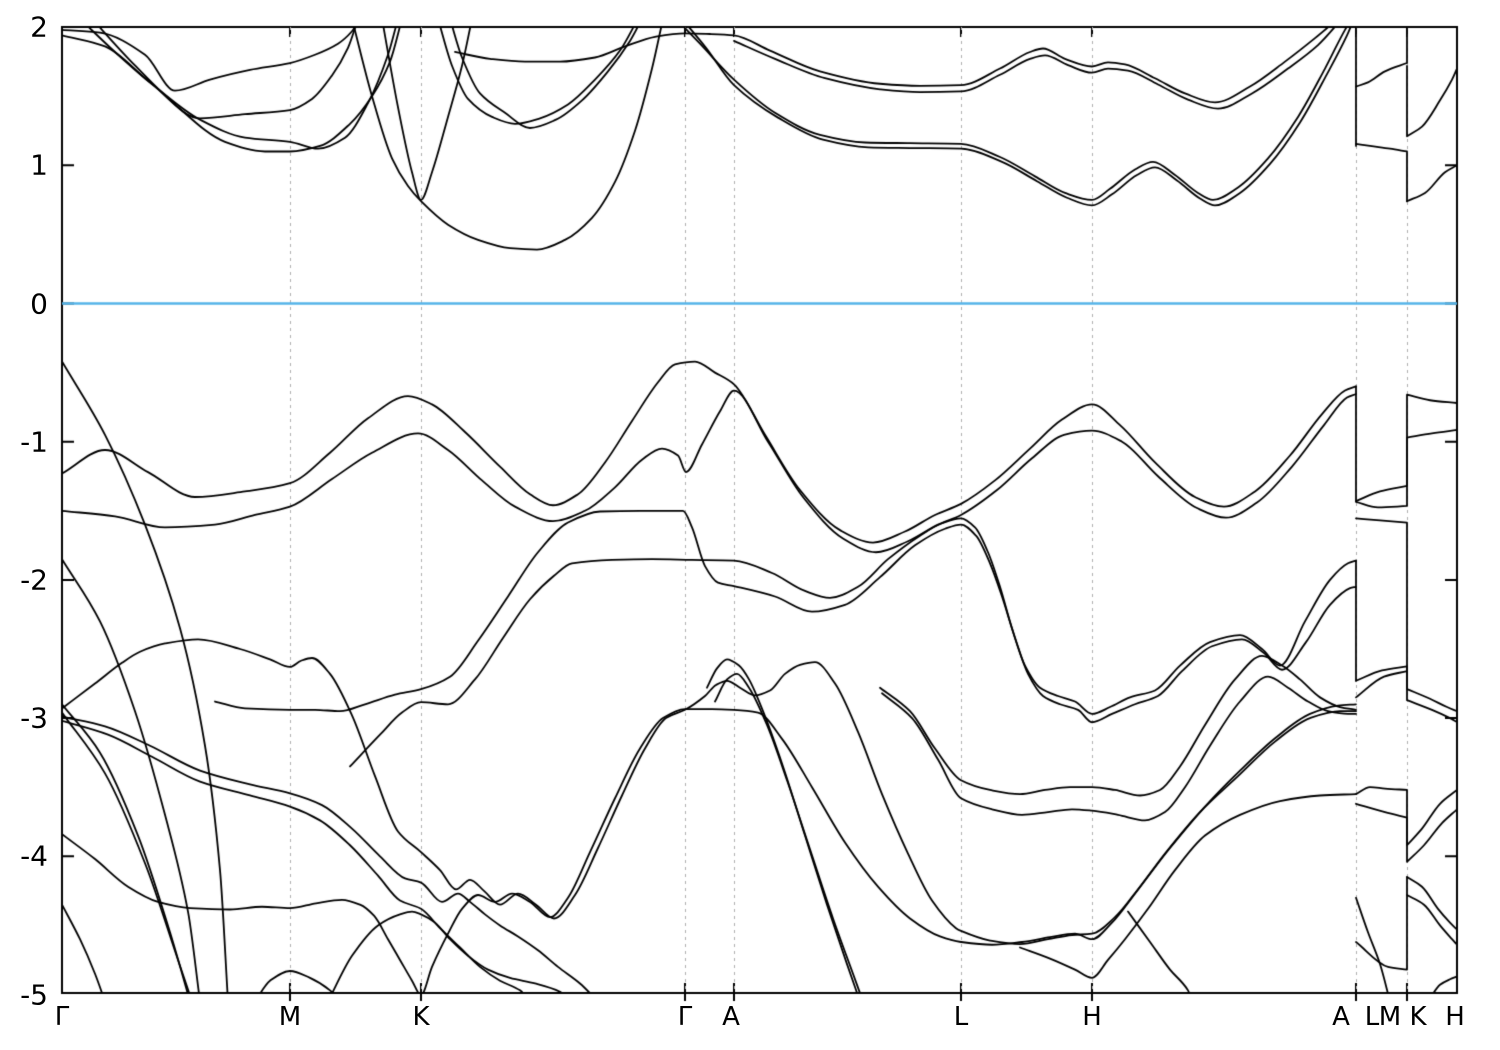  What do you see at coordinates (34, 994) in the screenshot?
I see `y-axis-tick-label: -5` at bounding box center [34, 994].